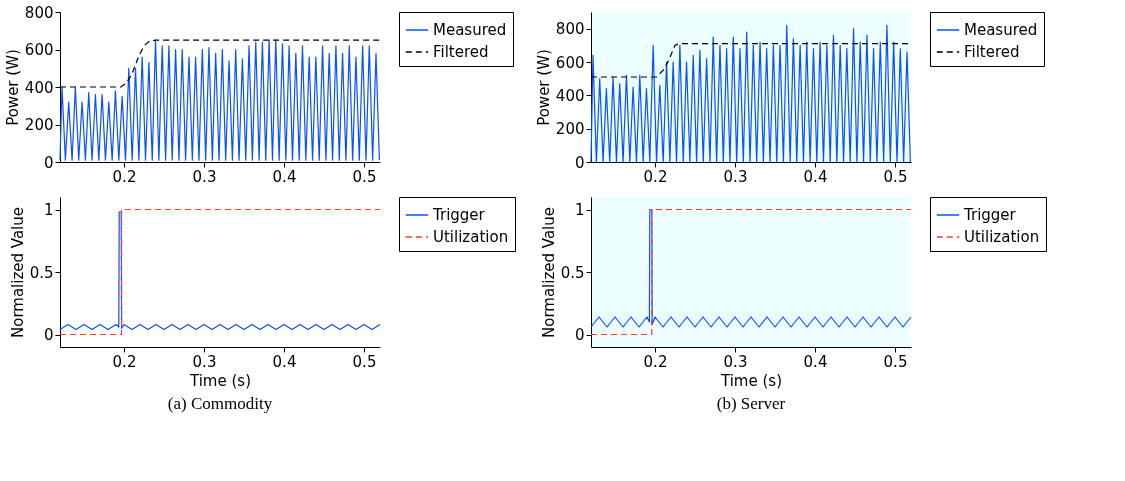 This screenshot has width=1125, height=481. Describe the element at coordinates (220, 403) in the screenshot. I see `text: (a) Commodity` at that location.